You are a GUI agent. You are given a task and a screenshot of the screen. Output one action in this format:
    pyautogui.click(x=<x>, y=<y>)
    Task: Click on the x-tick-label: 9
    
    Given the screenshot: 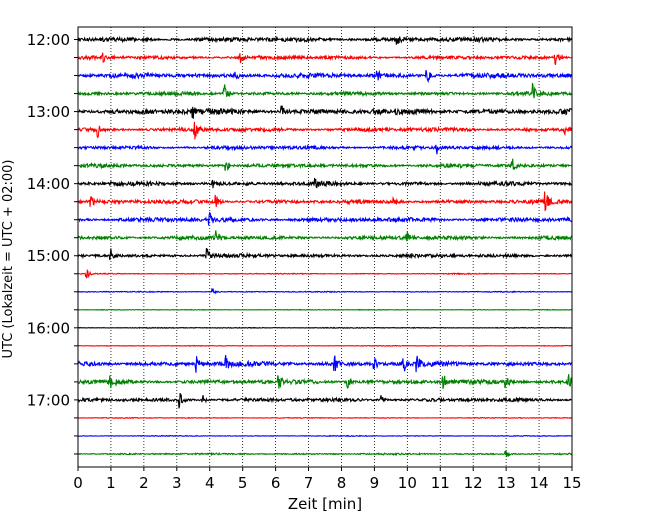 What is the action you would take?
    pyautogui.click(x=375, y=483)
    